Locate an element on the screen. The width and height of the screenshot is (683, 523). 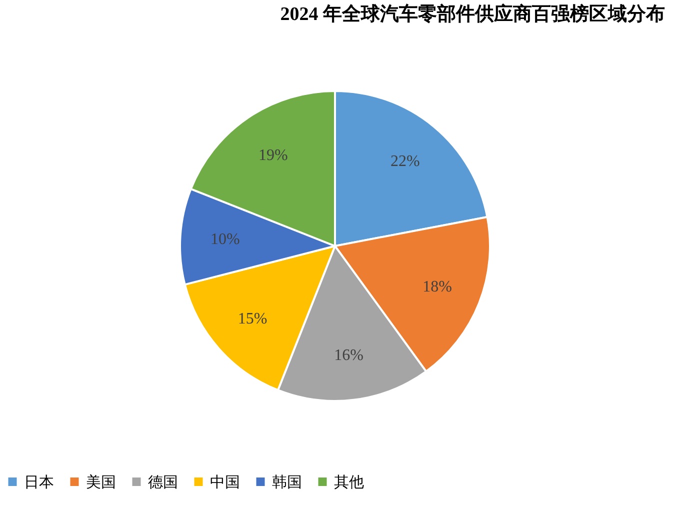
chart-title: 2024 年全球汽车零部件供应商百强榜区域分布 is located at coordinates (472, 14).